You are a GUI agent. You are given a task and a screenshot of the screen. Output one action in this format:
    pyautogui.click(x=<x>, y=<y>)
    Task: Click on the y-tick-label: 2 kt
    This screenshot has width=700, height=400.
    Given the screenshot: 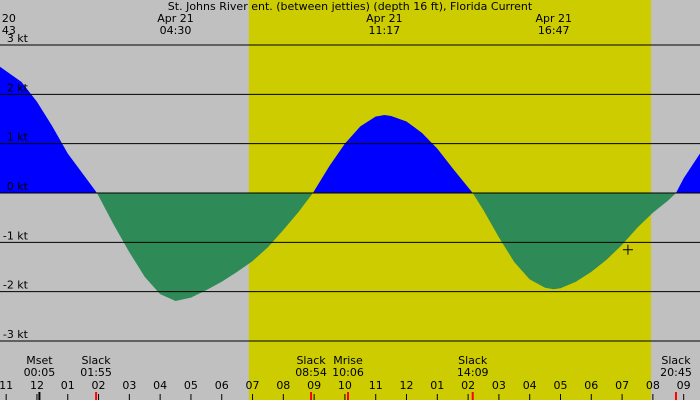 What is the action you would take?
    pyautogui.click(x=18, y=87)
    